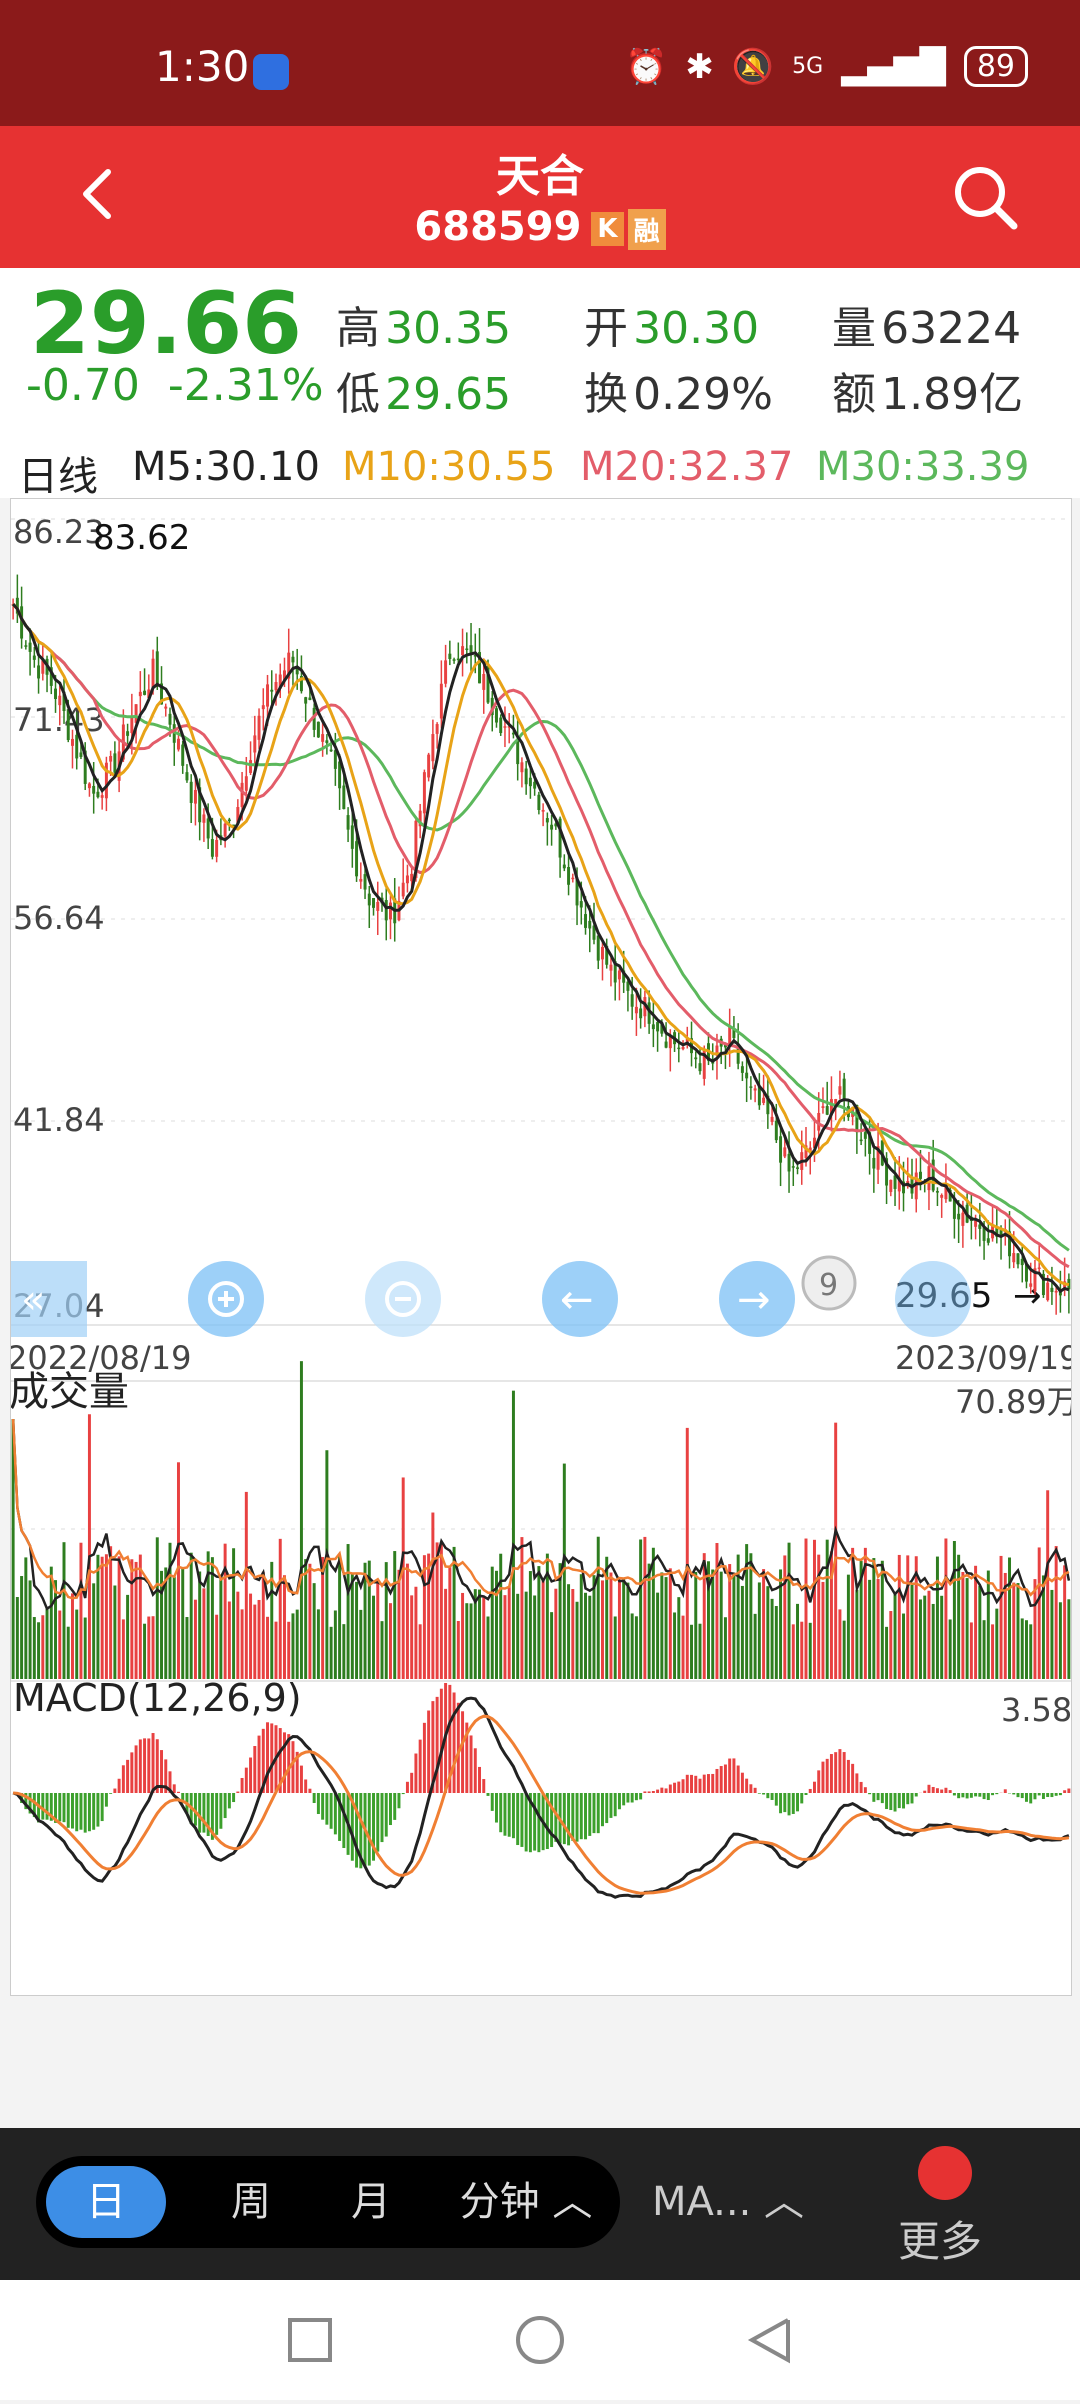  What do you see at coordinates (403, 1299) in the screenshot?
I see `zoom-out-button` at bounding box center [403, 1299].